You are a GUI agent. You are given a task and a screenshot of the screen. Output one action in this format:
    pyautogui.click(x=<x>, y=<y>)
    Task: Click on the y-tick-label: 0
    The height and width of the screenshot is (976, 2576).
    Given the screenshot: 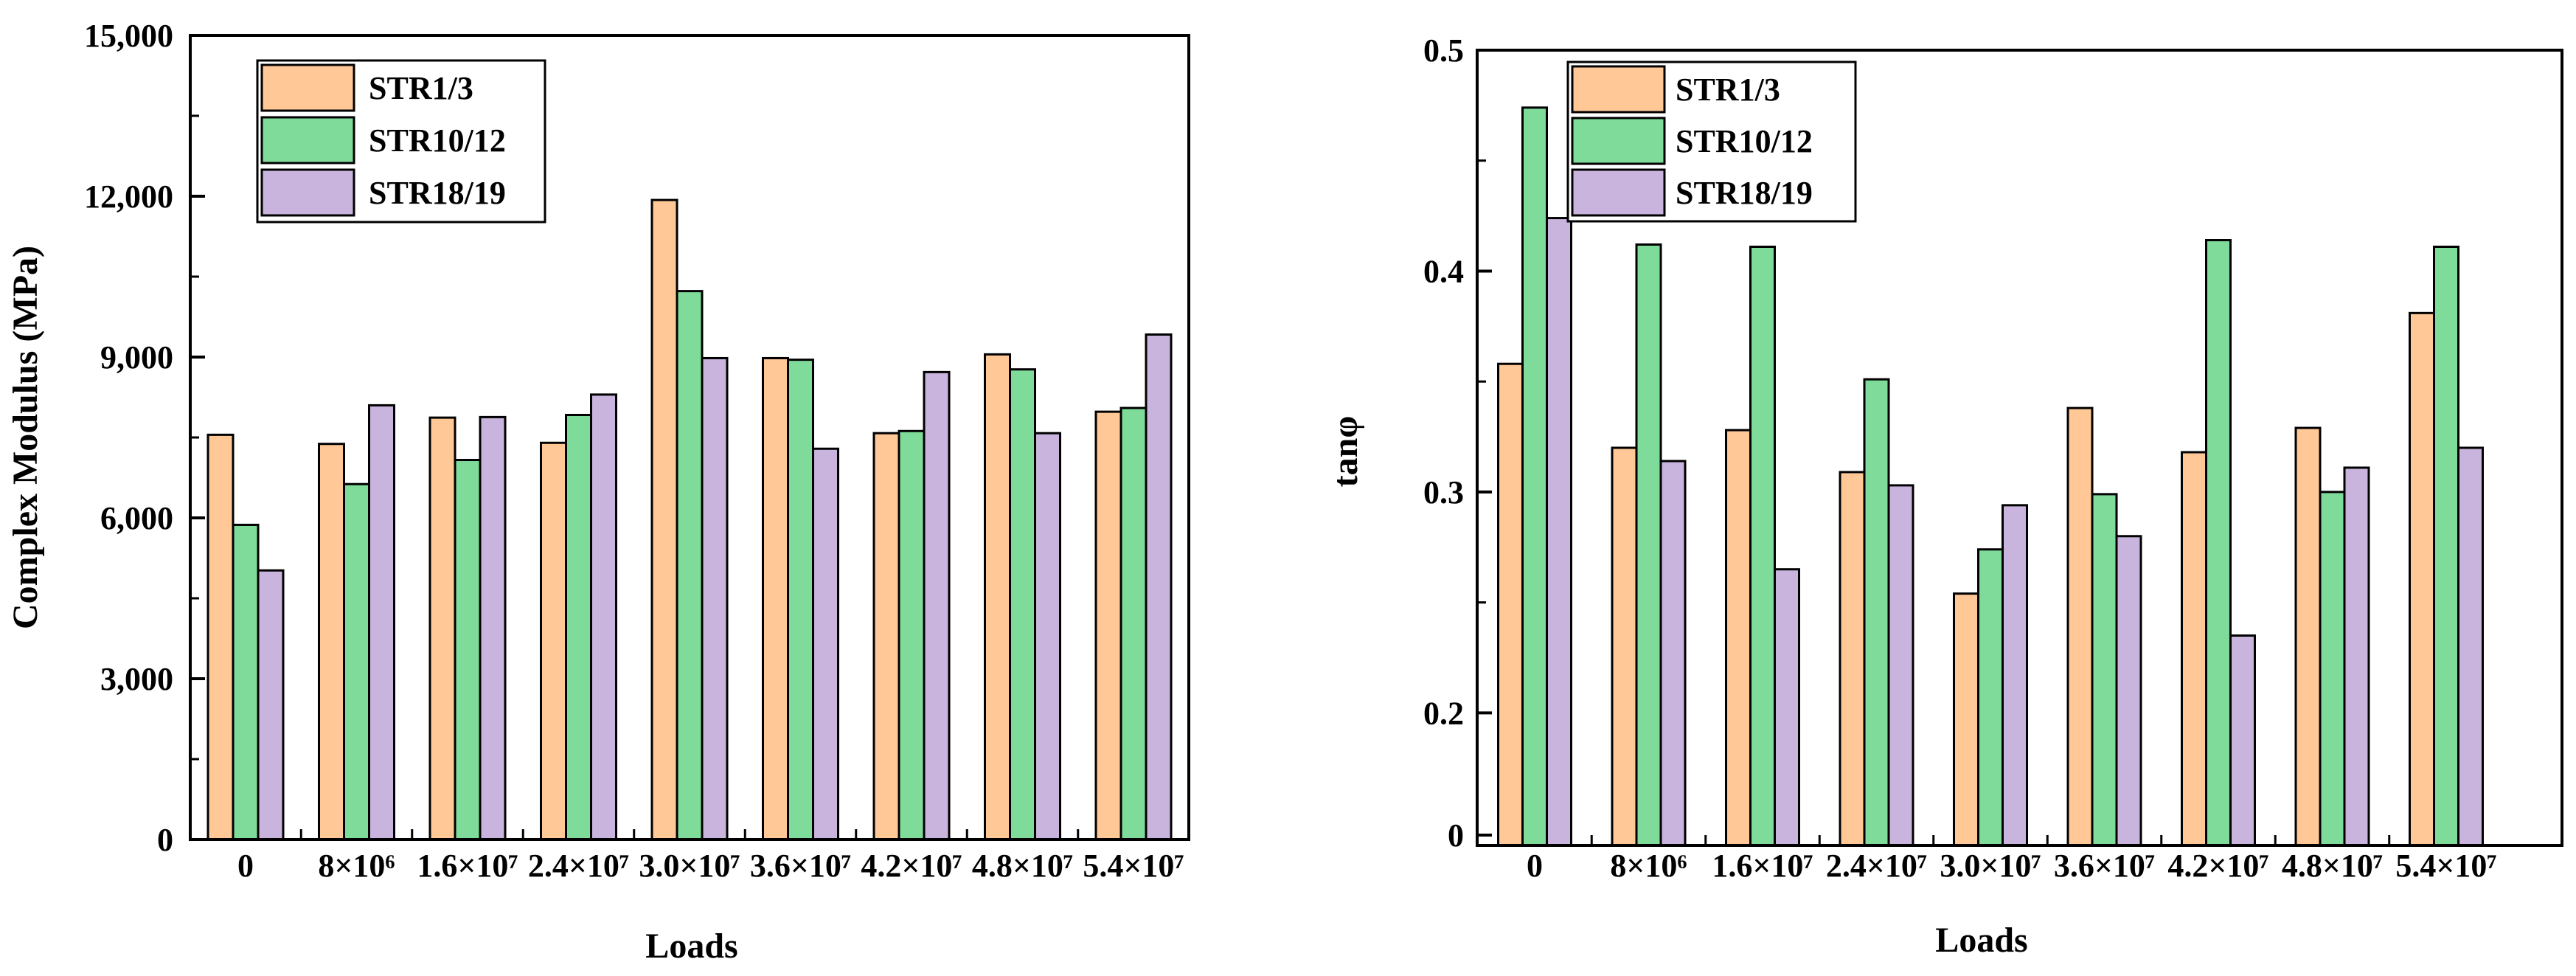 What is the action you would take?
    pyautogui.click(x=1456, y=836)
    